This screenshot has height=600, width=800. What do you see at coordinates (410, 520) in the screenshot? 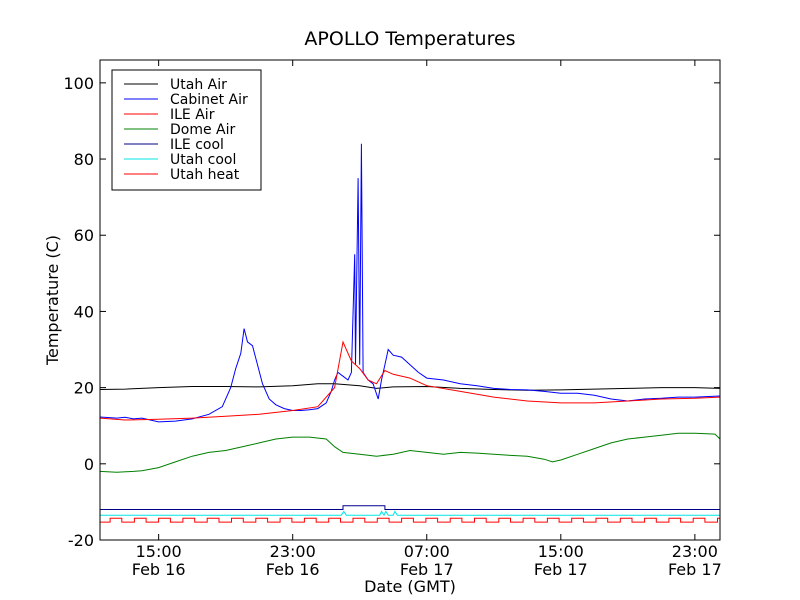
I see `series-line-utah-heat` at bounding box center [410, 520].